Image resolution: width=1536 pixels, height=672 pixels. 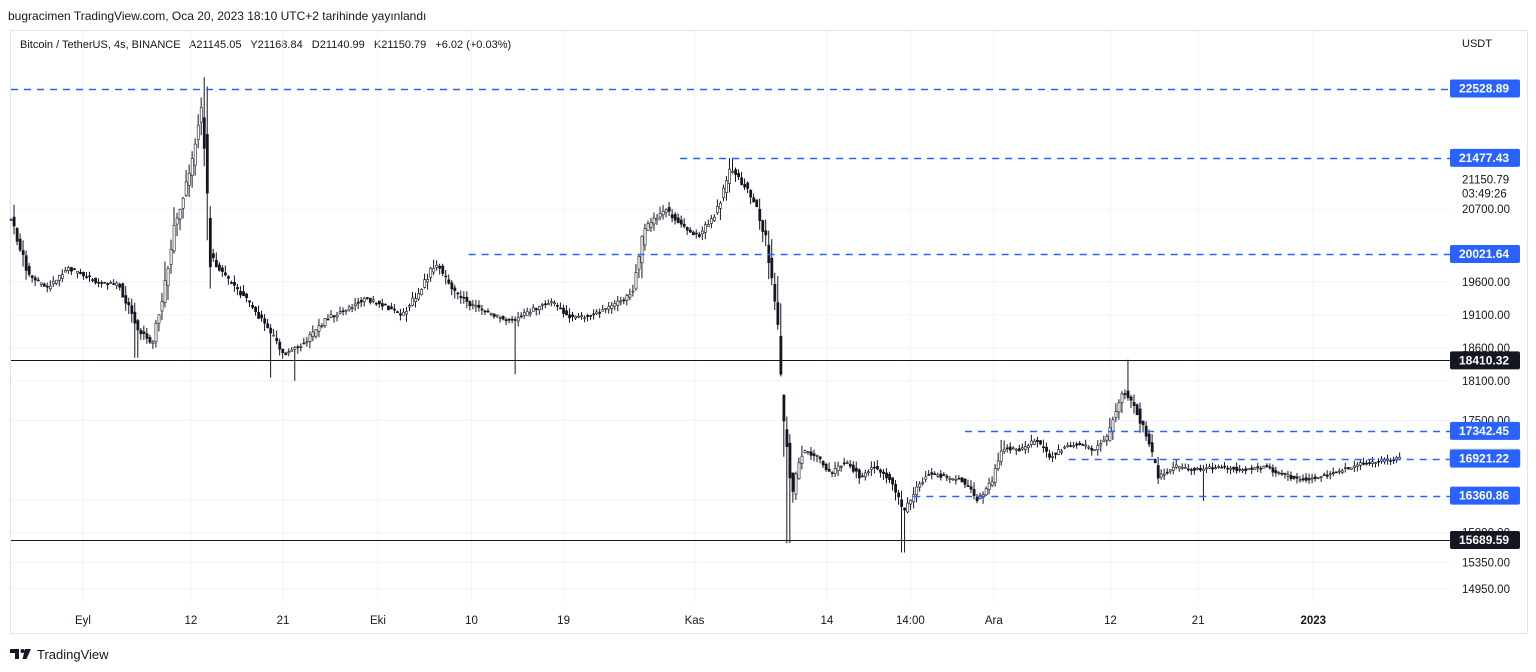 What do you see at coordinates (100, 45) in the screenshot?
I see `legend-symbol: Bitcoin / TetherUS, 4s, BINANCE` at bounding box center [100, 45].